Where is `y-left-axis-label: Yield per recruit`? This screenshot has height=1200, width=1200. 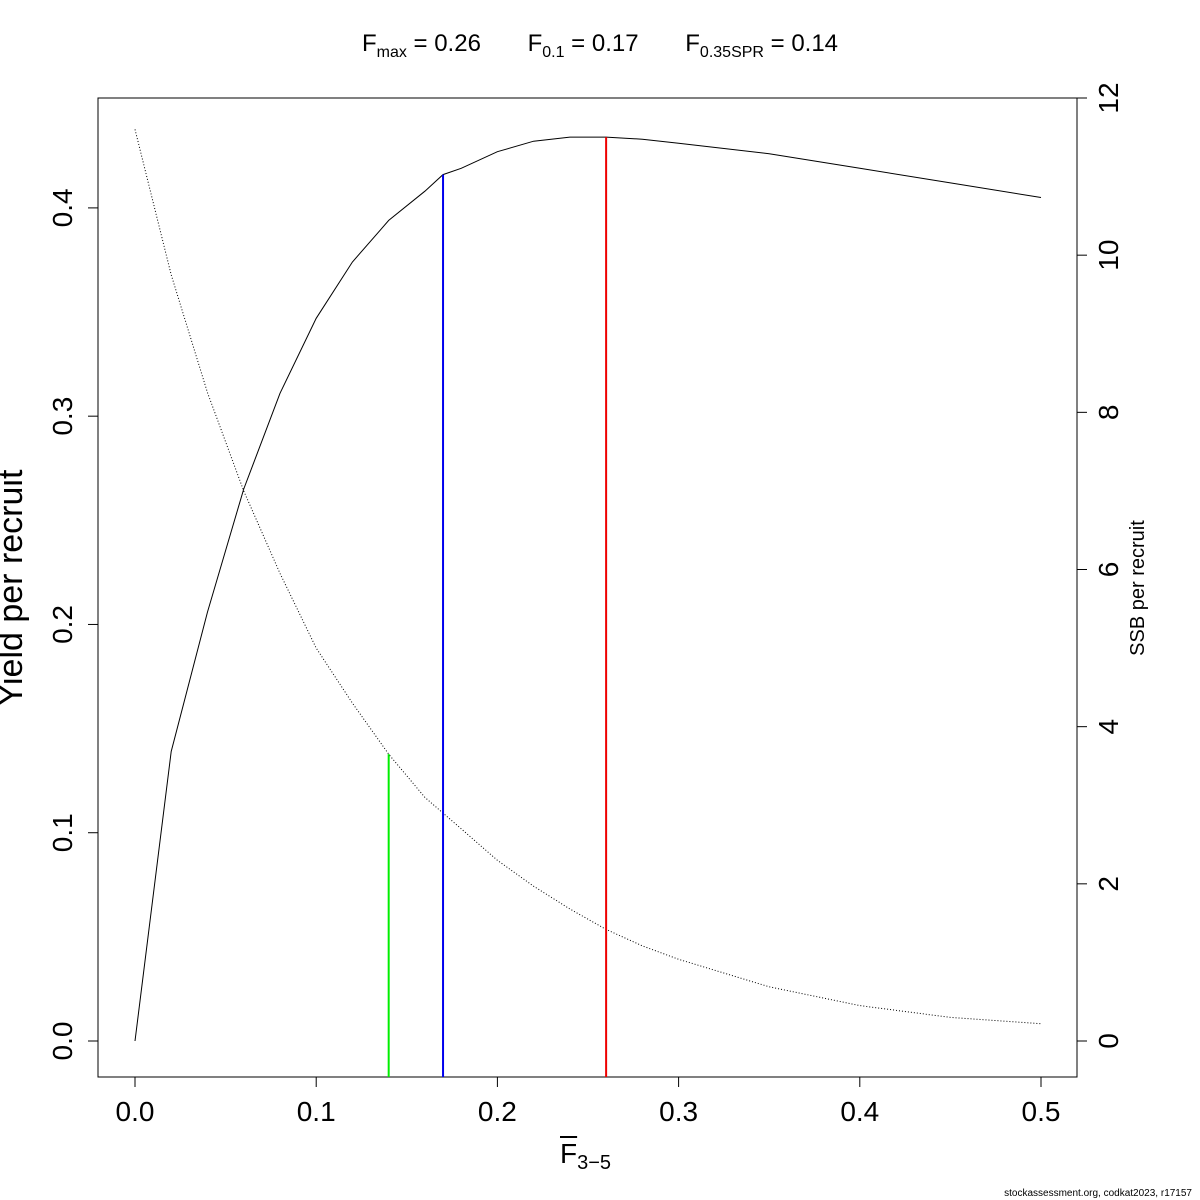 y-left-axis-label: Yield per recruit is located at coordinates (15, 587).